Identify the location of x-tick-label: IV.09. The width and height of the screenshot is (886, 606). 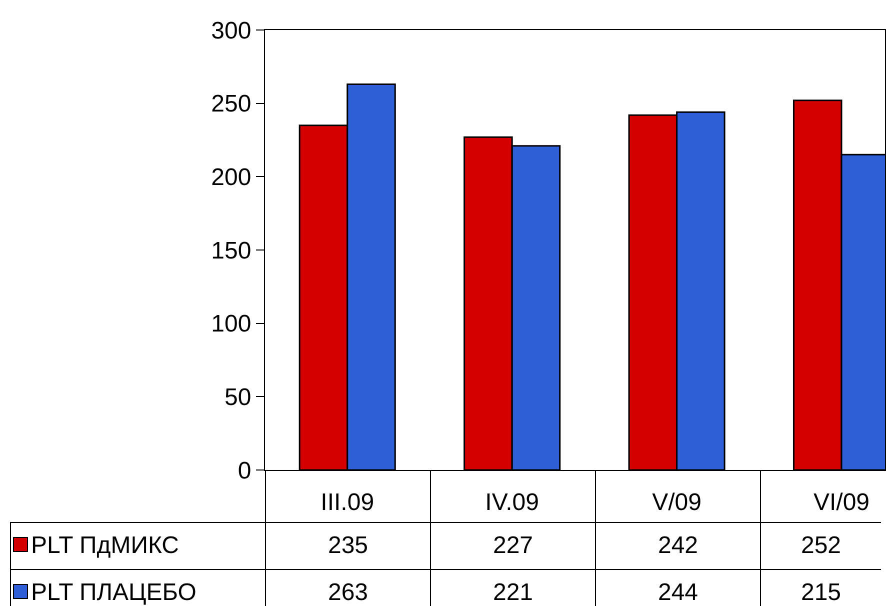
(512, 502).